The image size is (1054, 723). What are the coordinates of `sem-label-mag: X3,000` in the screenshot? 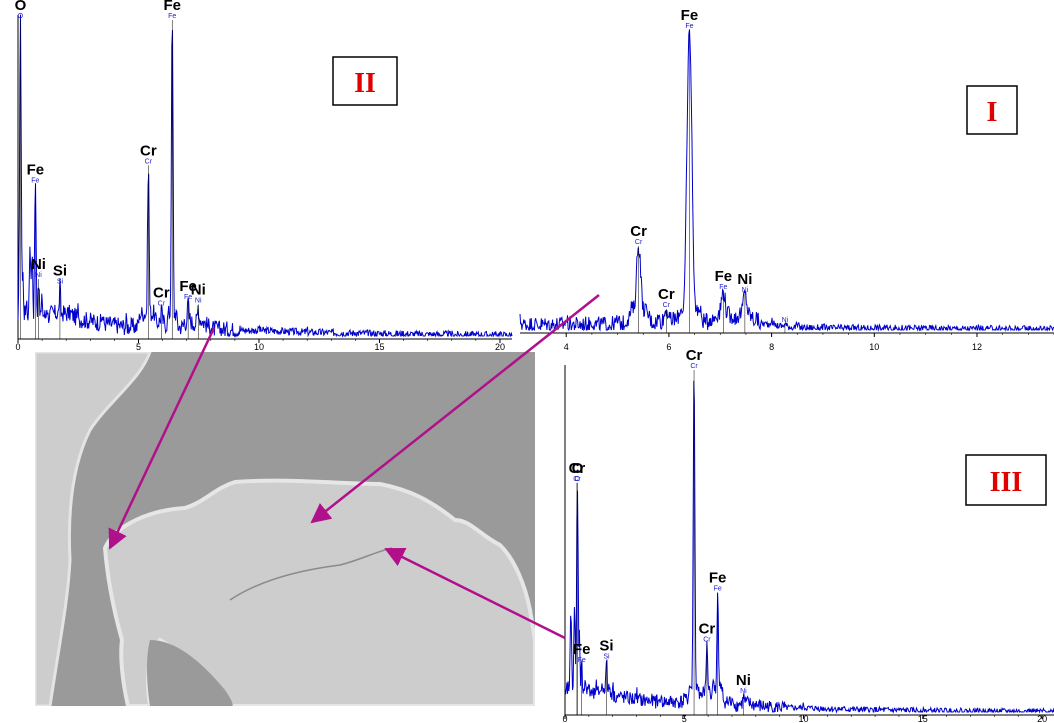 It's located at (332, 715).